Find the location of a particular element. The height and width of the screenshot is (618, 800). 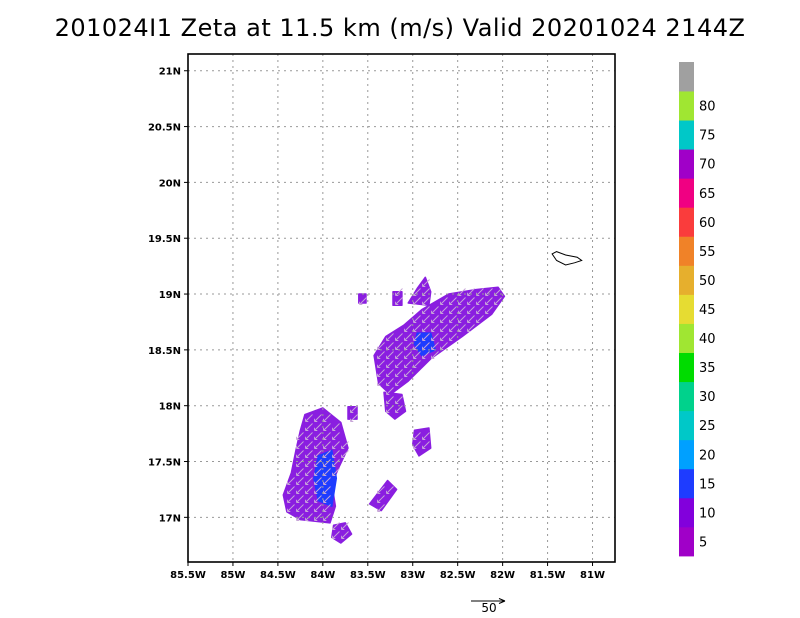

x-tick-label: 82.5W is located at coordinates (458, 575).